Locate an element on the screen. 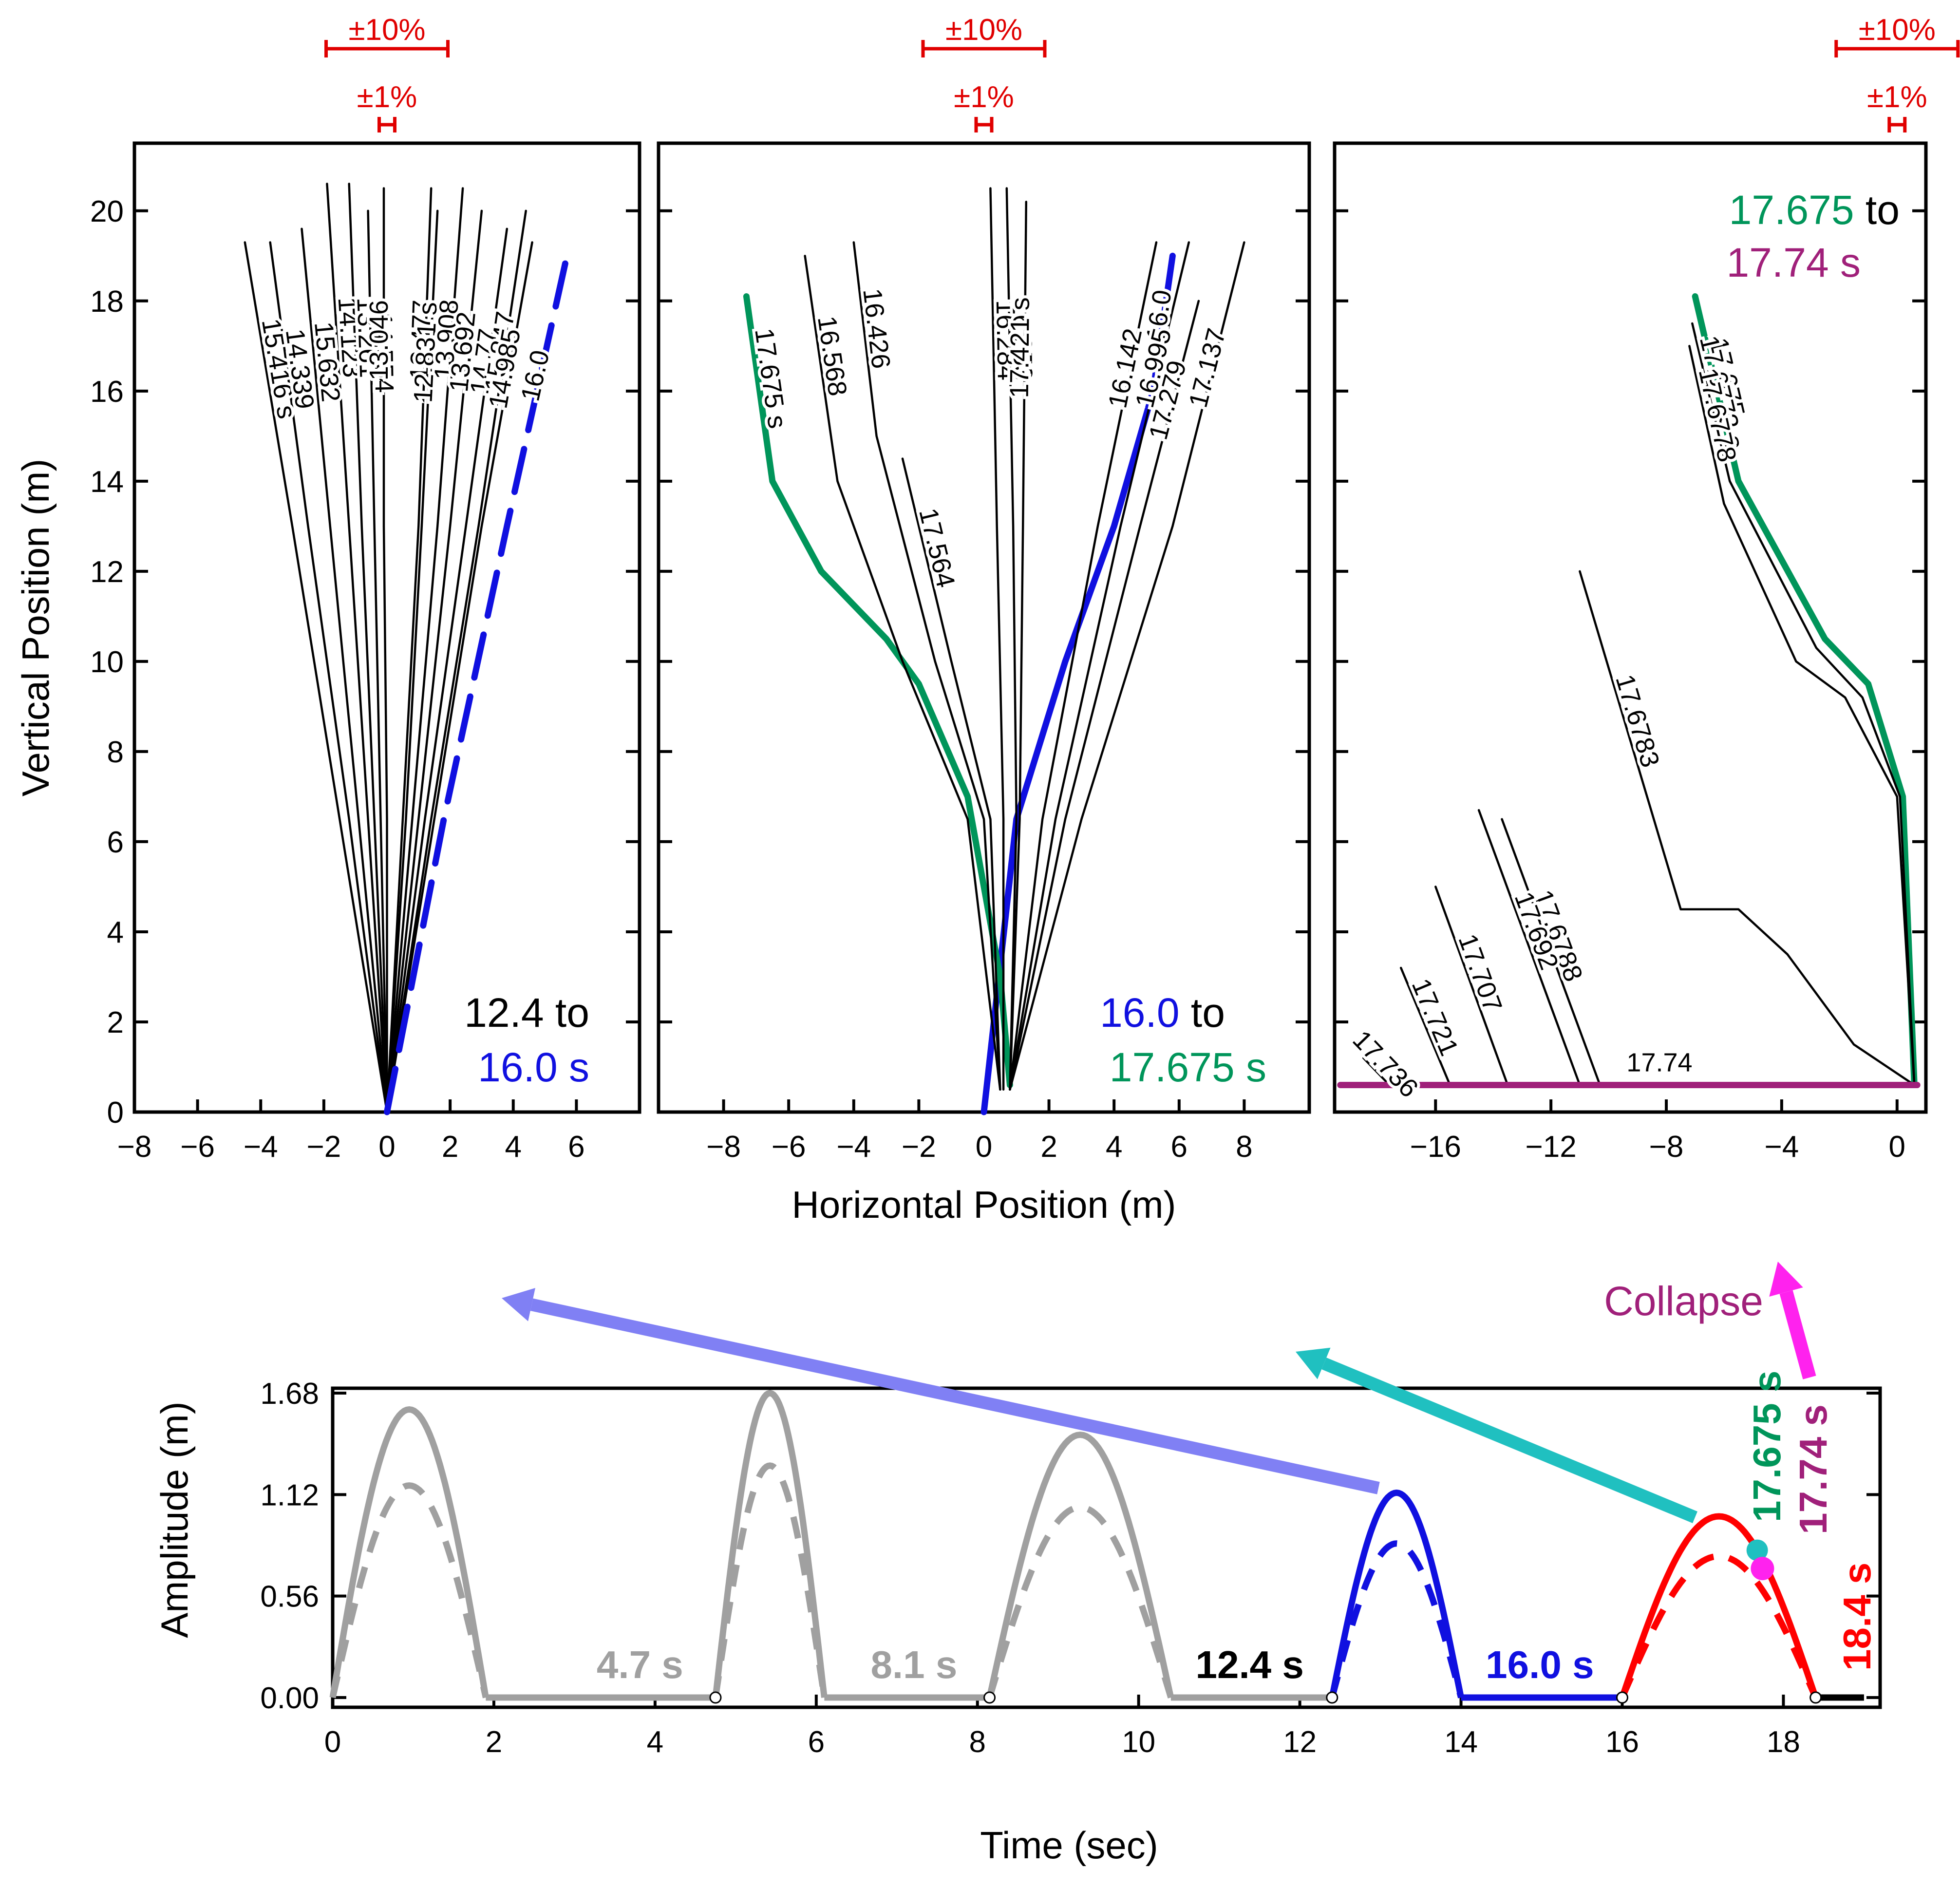 The image size is (1960, 1888). arrow-collapse-head is located at coordinates (1786, 1279).